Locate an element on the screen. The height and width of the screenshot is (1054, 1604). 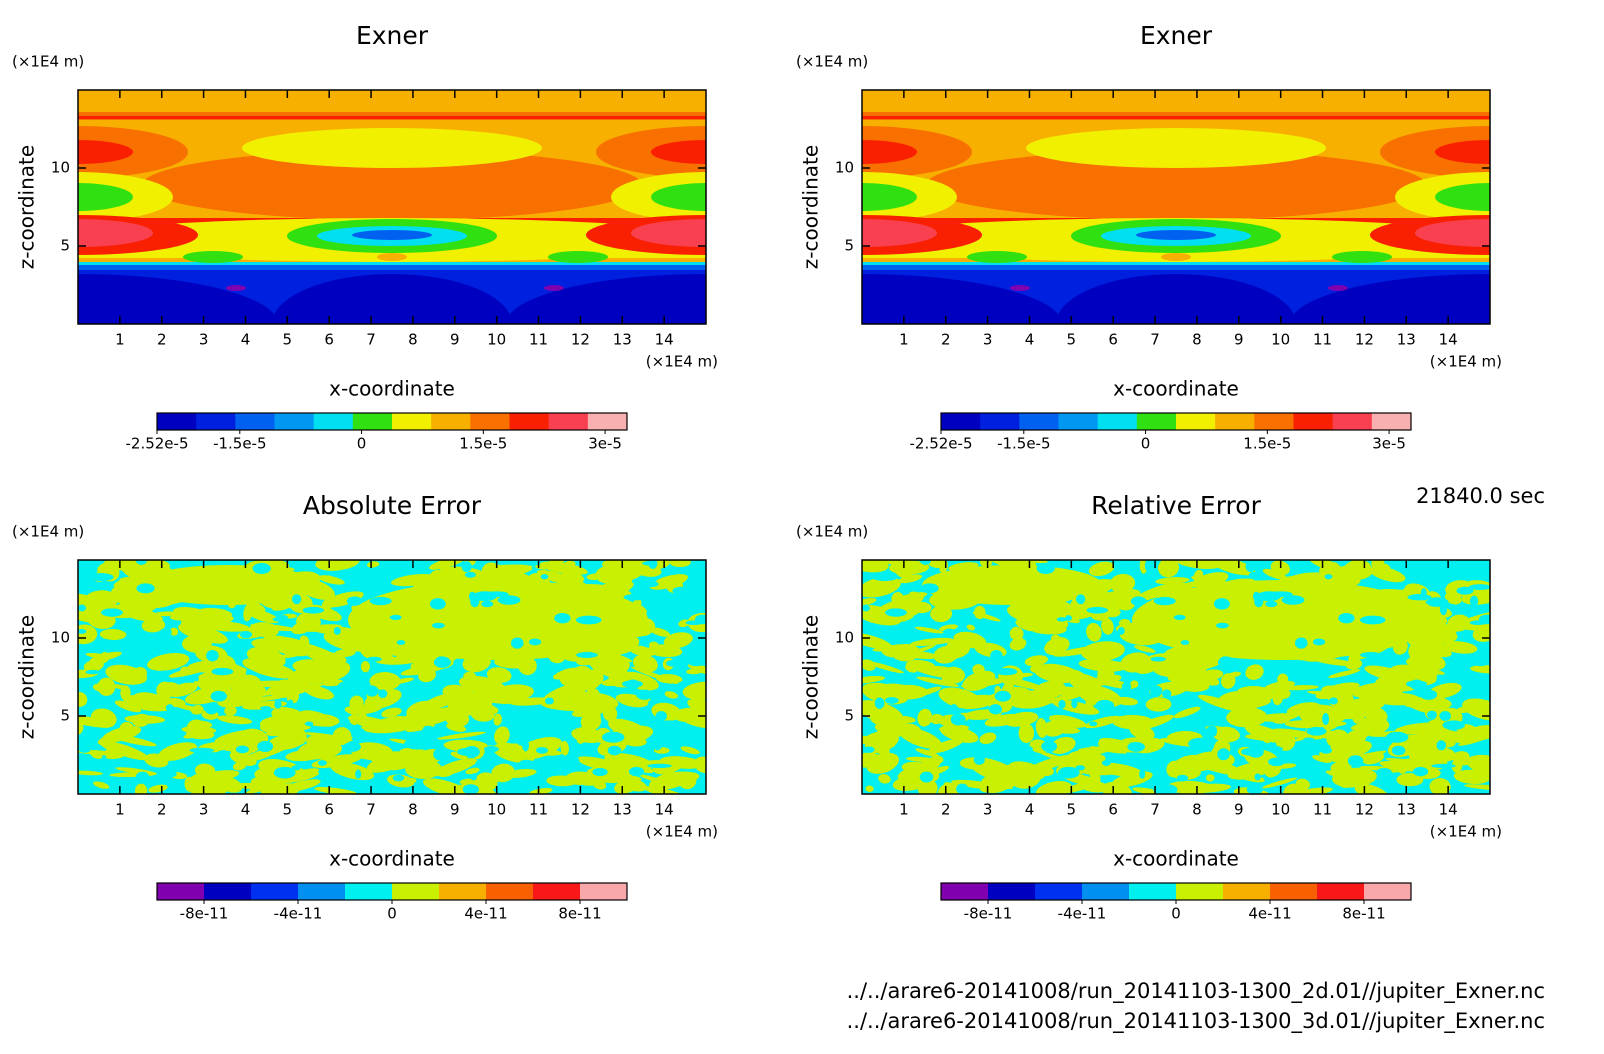
y-tick-label: 5 is located at coordinates (849, 716).